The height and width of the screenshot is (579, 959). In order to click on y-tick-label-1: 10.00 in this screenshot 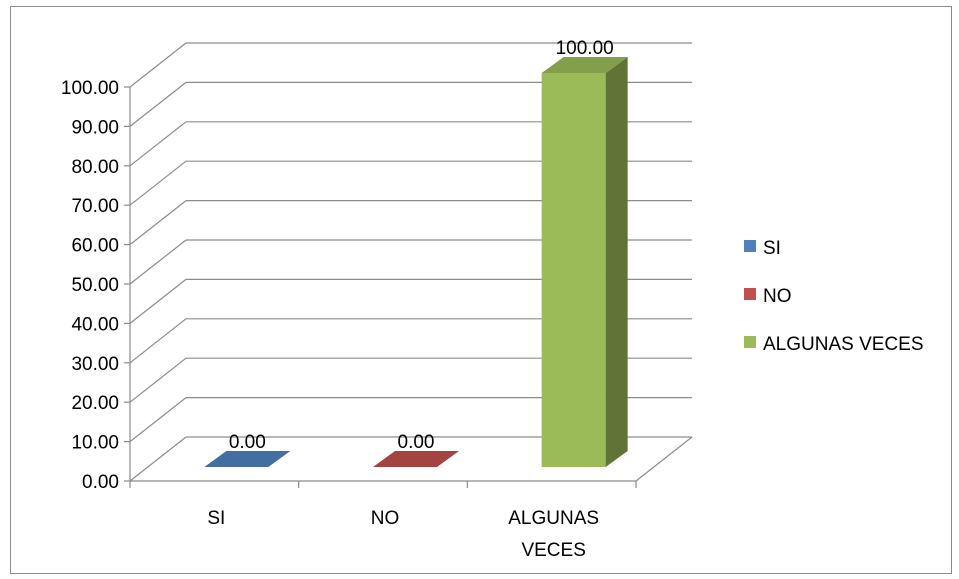, I will do `click(95, 443)`.